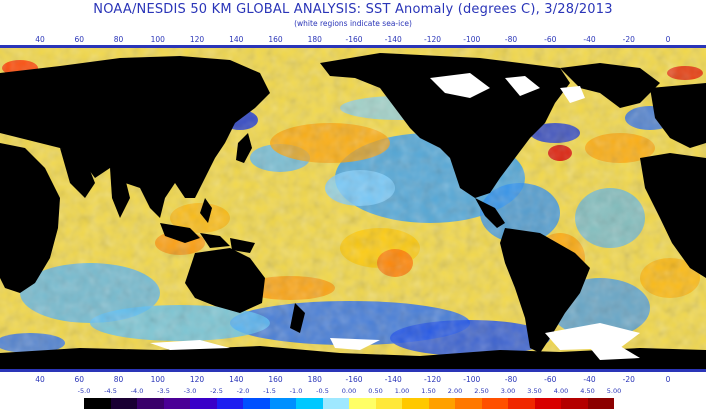 This screenshot has width=706, height=410. What do you see at coordinates (353, 370) in the screenshot?
I see `map-bottom-border` at bounding box center [353, 370].